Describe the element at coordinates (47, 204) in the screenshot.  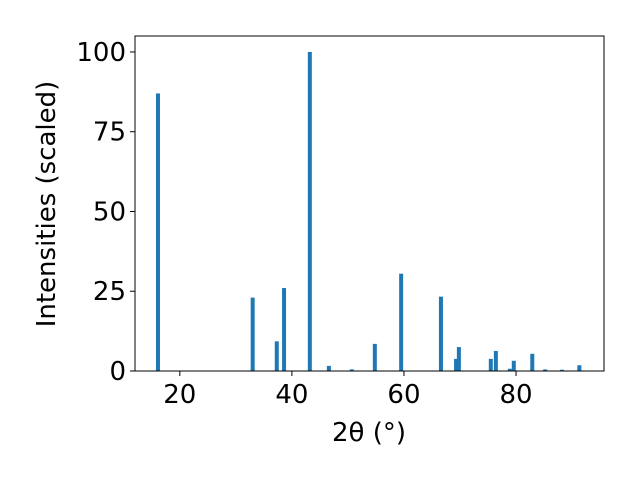
I see `y-axis-label: Intensities (scaled)` at that location.